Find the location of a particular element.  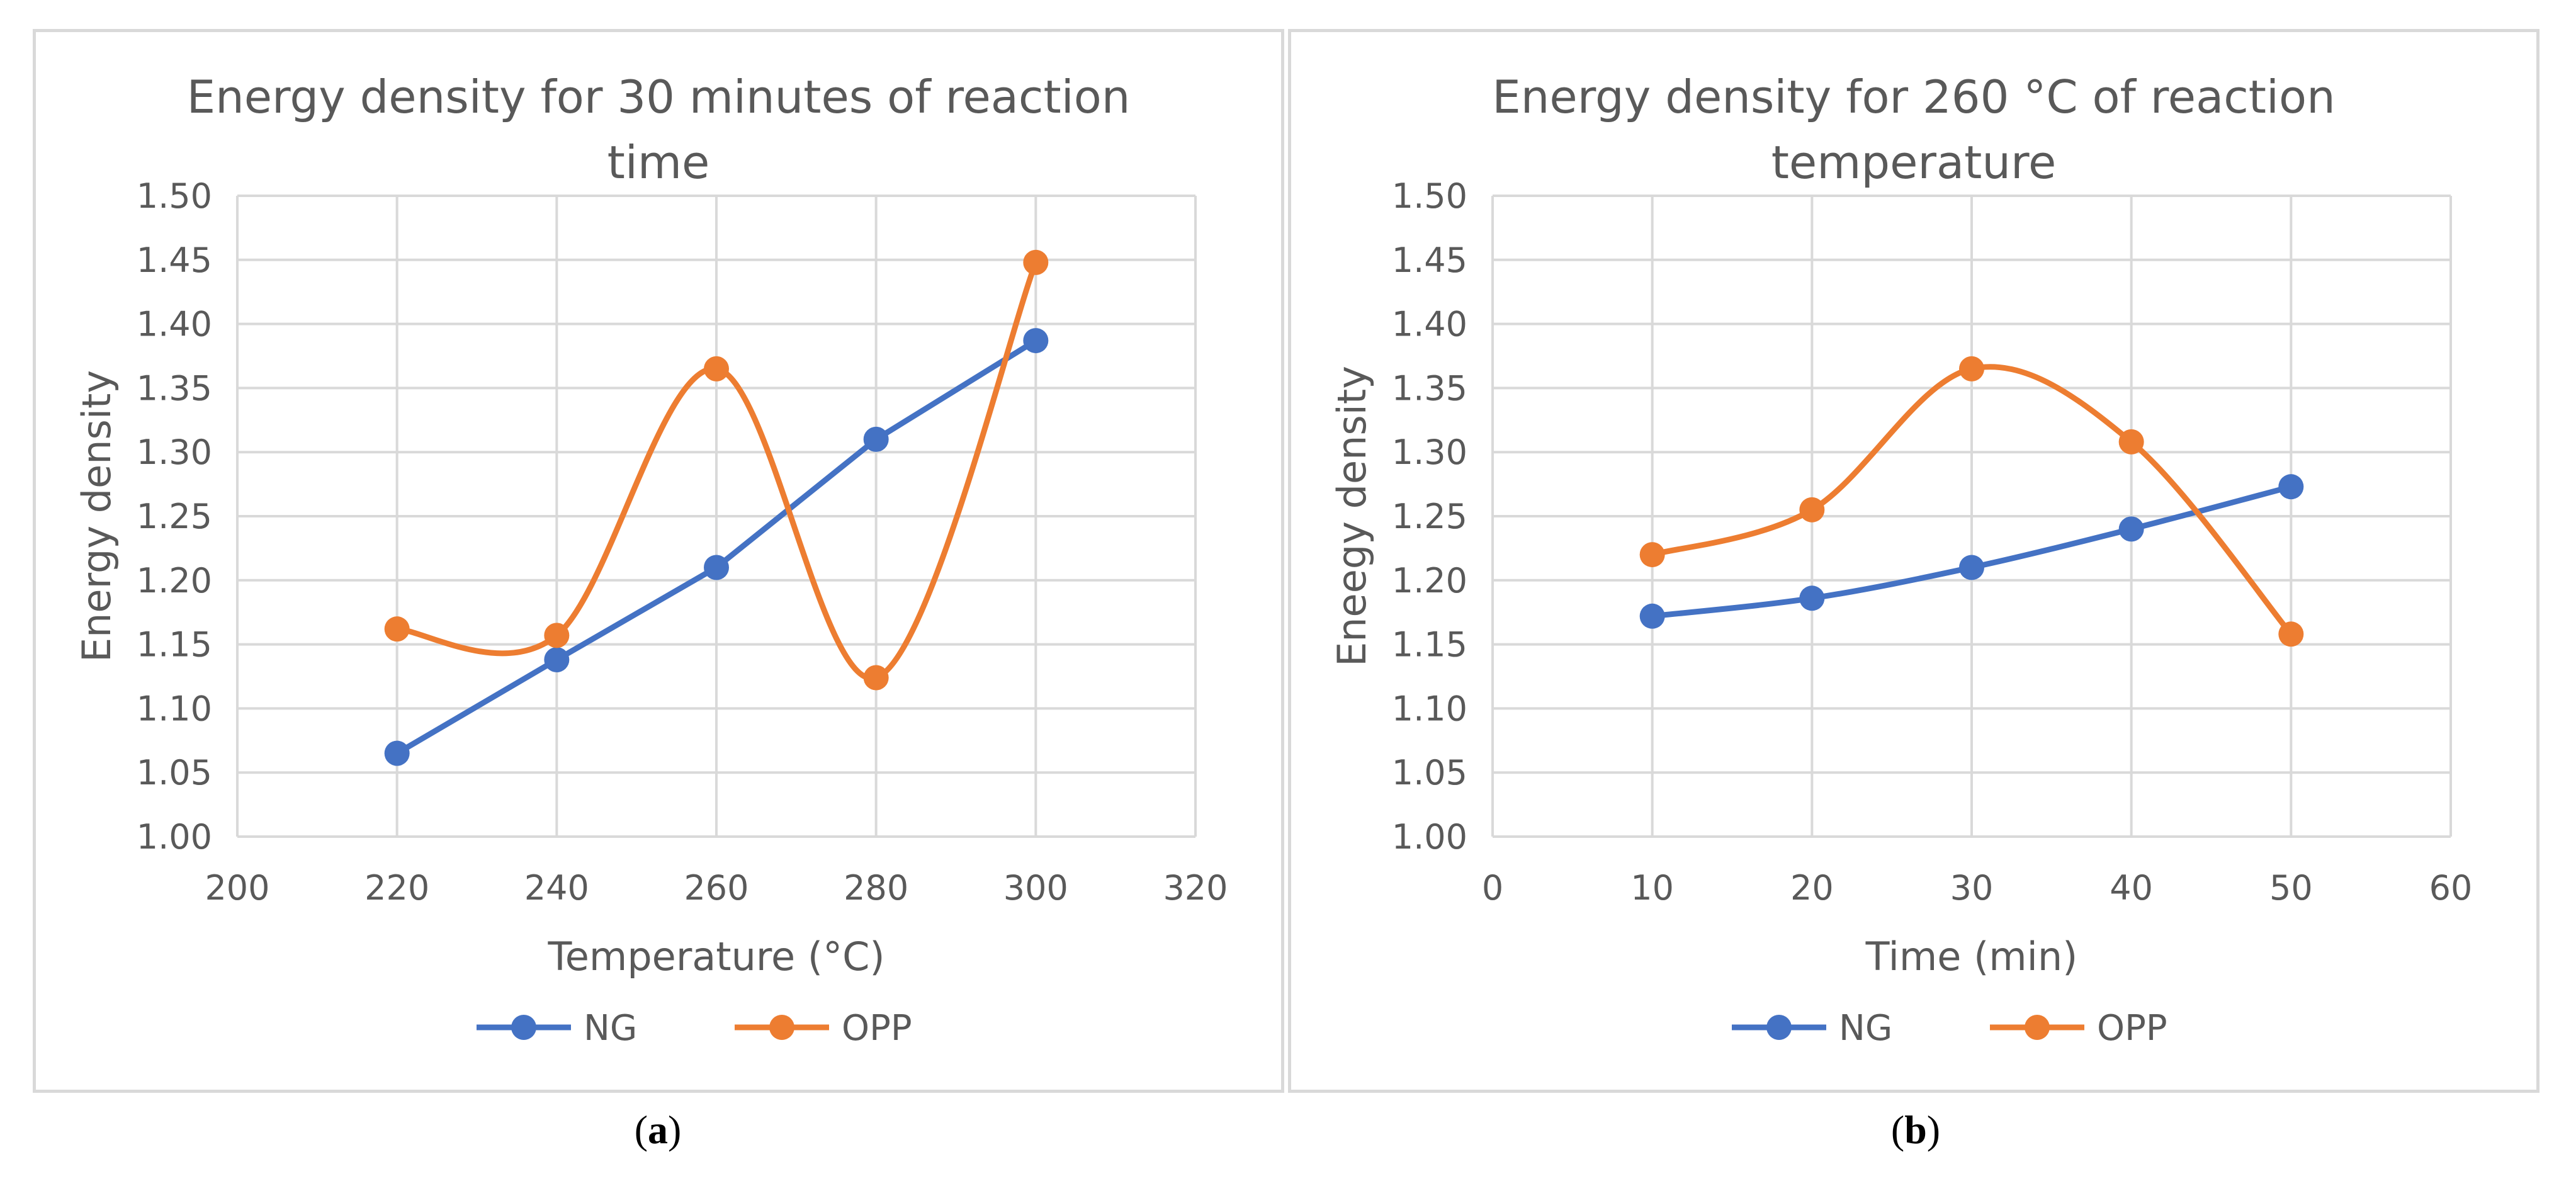

x-tick-label: 50 is located at coordinates (2291, 888).